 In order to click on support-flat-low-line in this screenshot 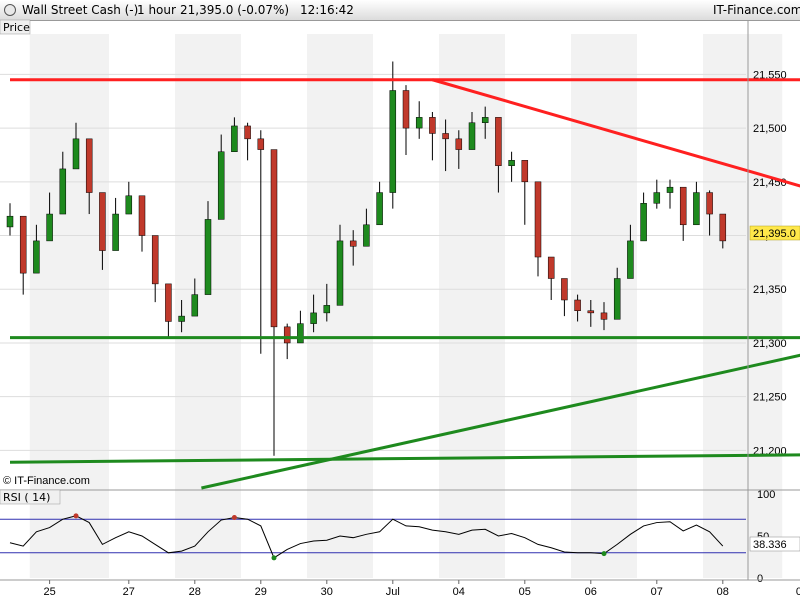, I will do `click(404, 458)`.